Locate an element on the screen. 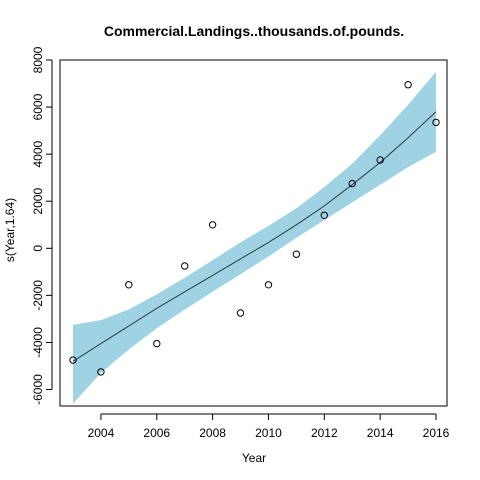  x-axis-label: Year is located at coordinates (254, 458).